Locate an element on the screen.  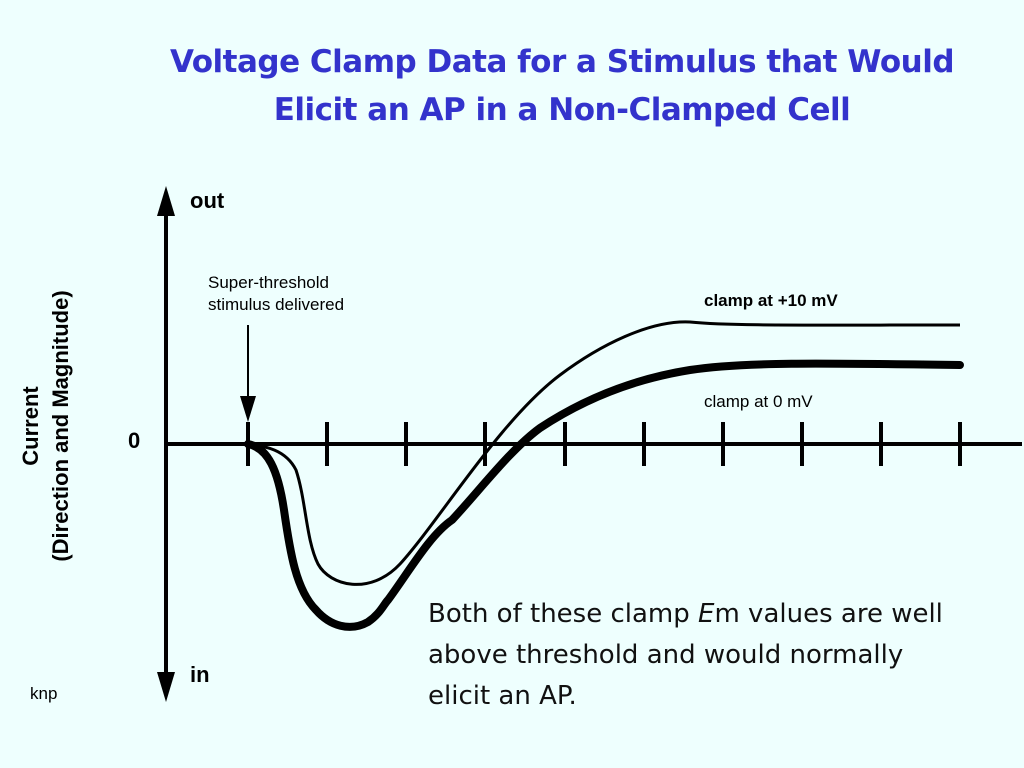
note-line-1: Both of these clamp Em values are well is located at coordinates (718, 614).